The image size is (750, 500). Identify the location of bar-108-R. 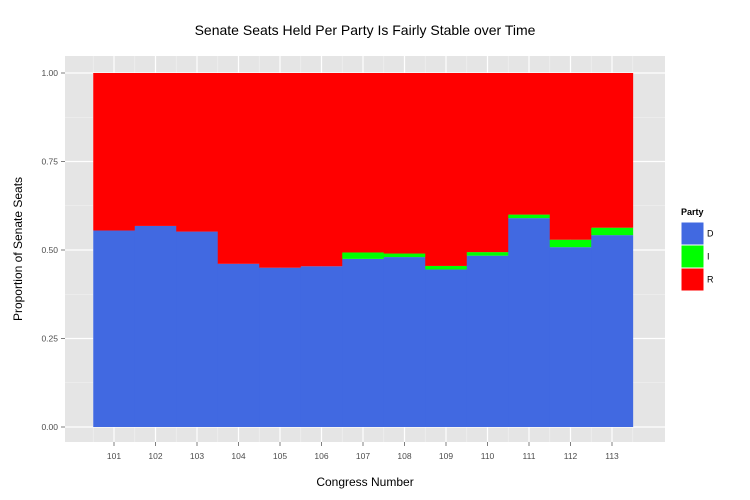
(404, 163).